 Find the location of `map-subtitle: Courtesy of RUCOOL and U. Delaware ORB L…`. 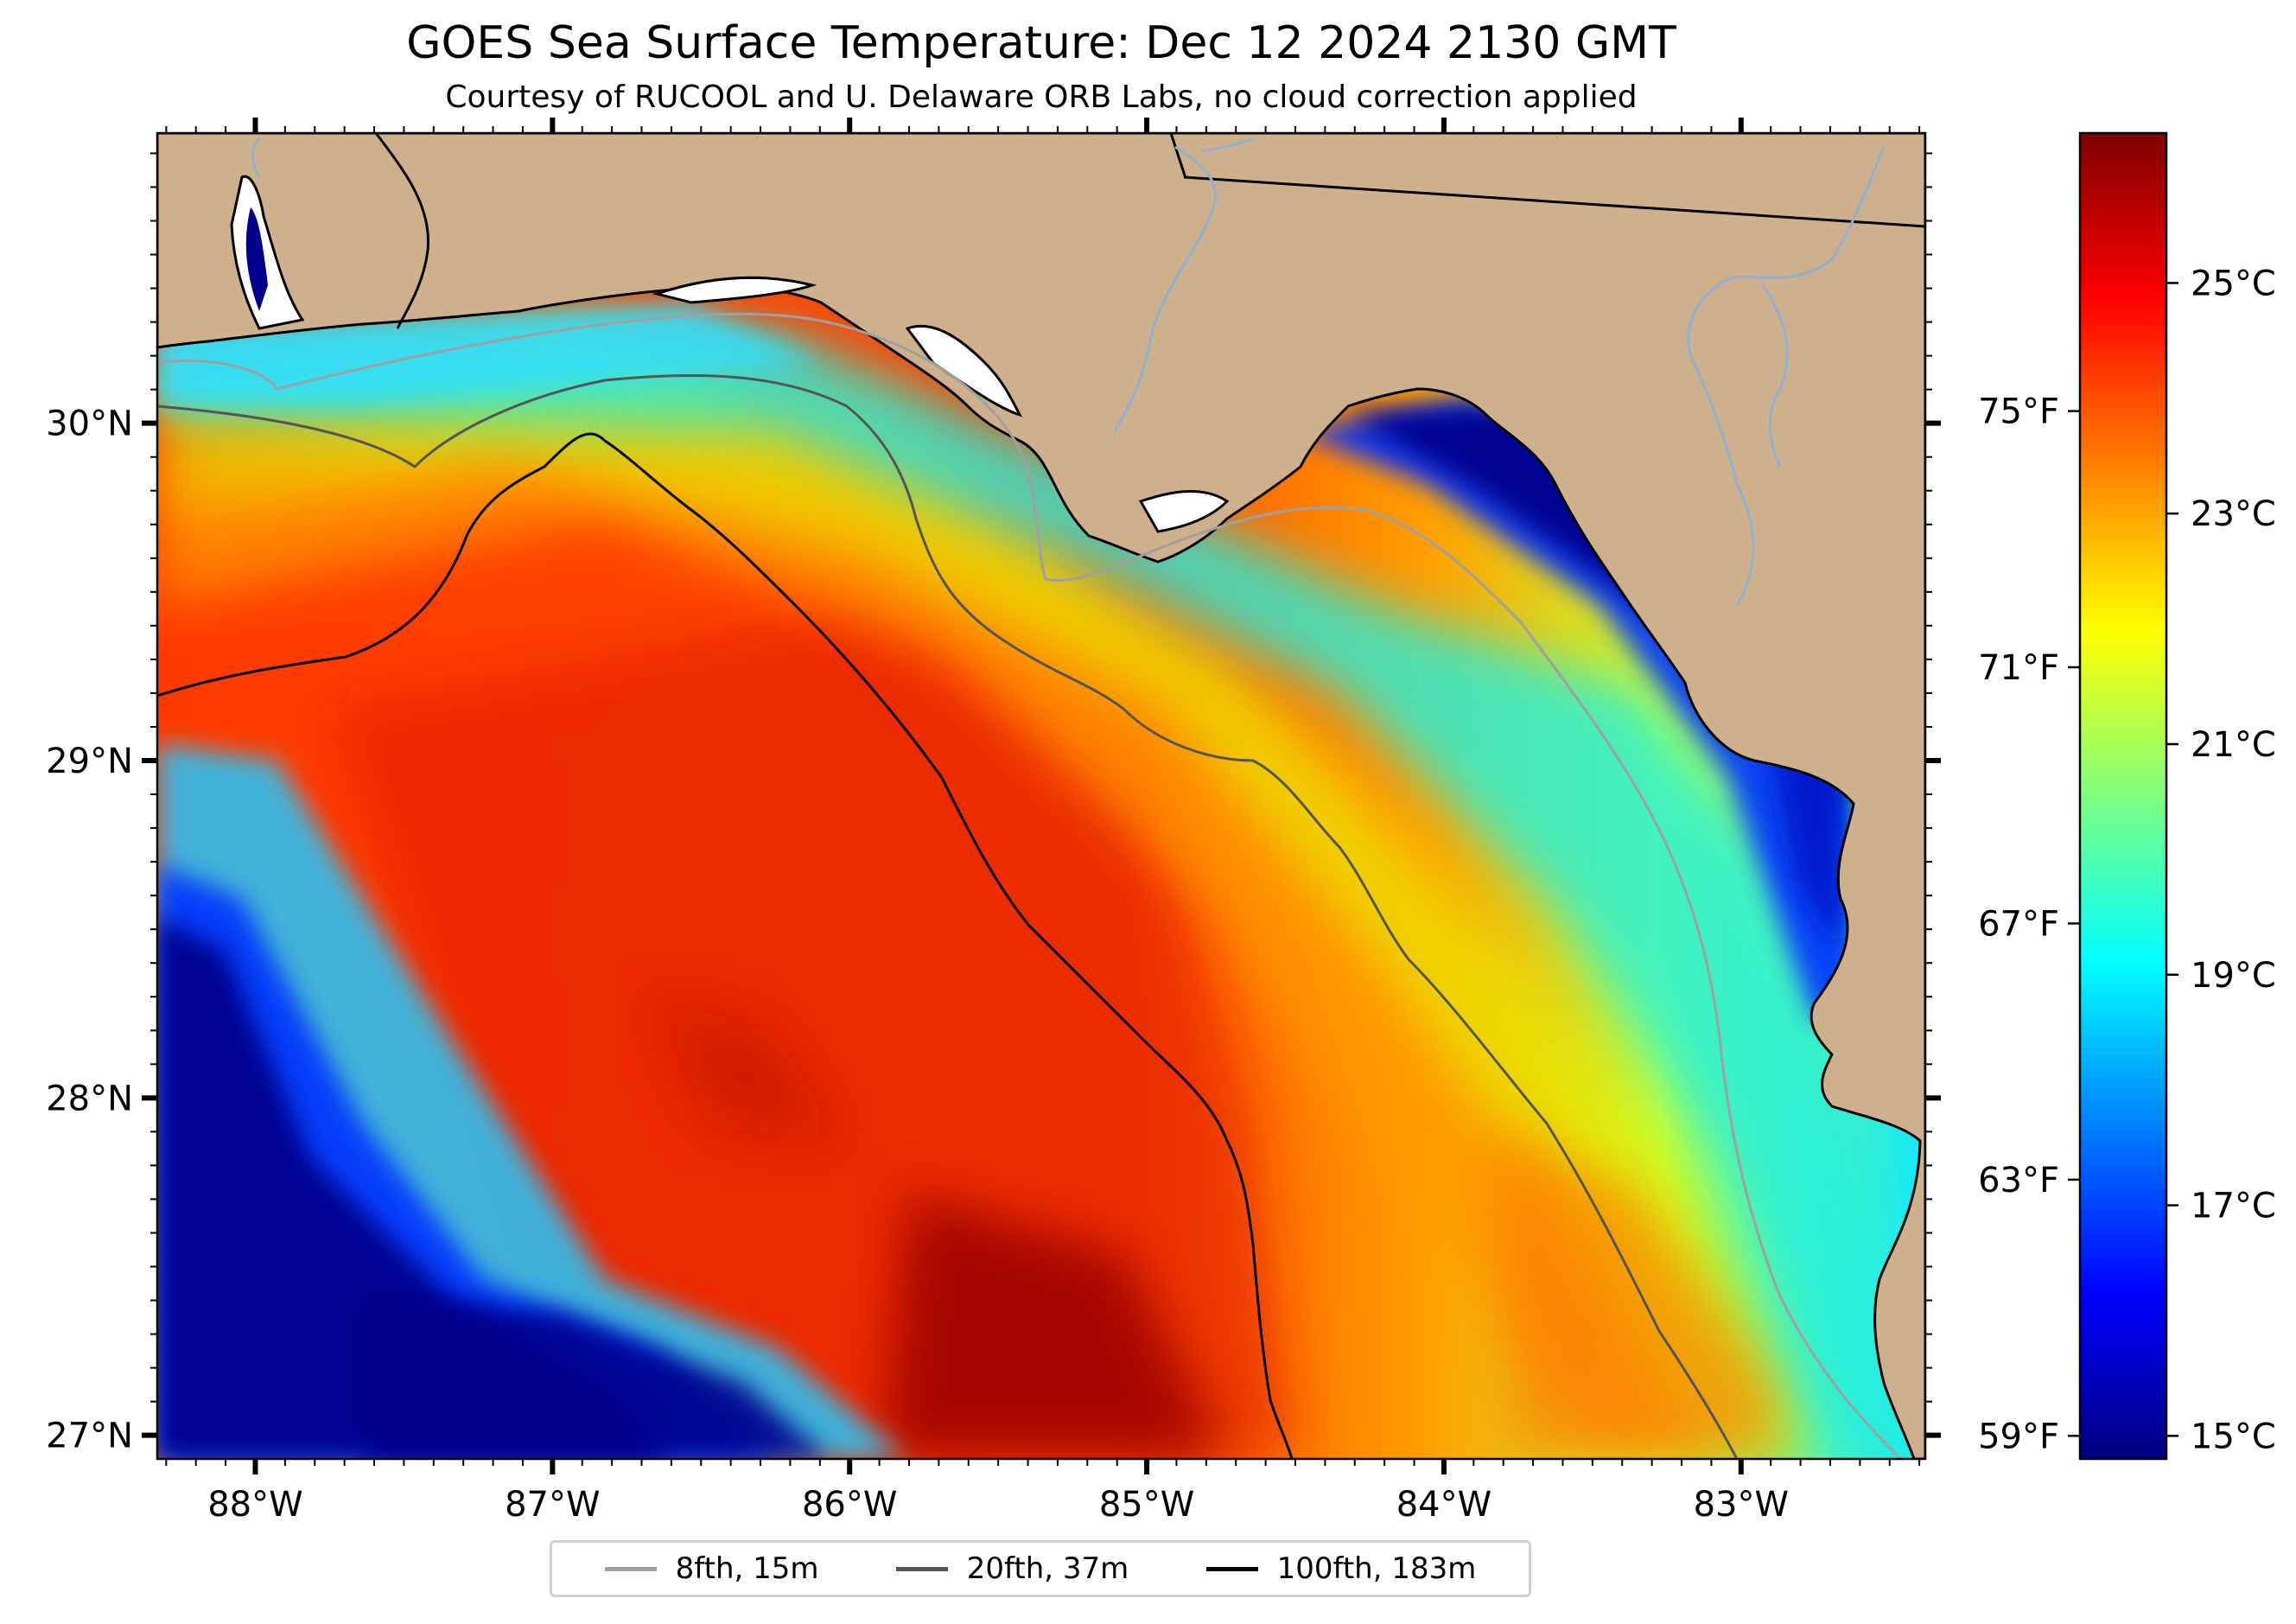

map-subtitle: Courtesy of RUCOOL and U. Delaware ORB L… is located at coordinates (1041, 97).